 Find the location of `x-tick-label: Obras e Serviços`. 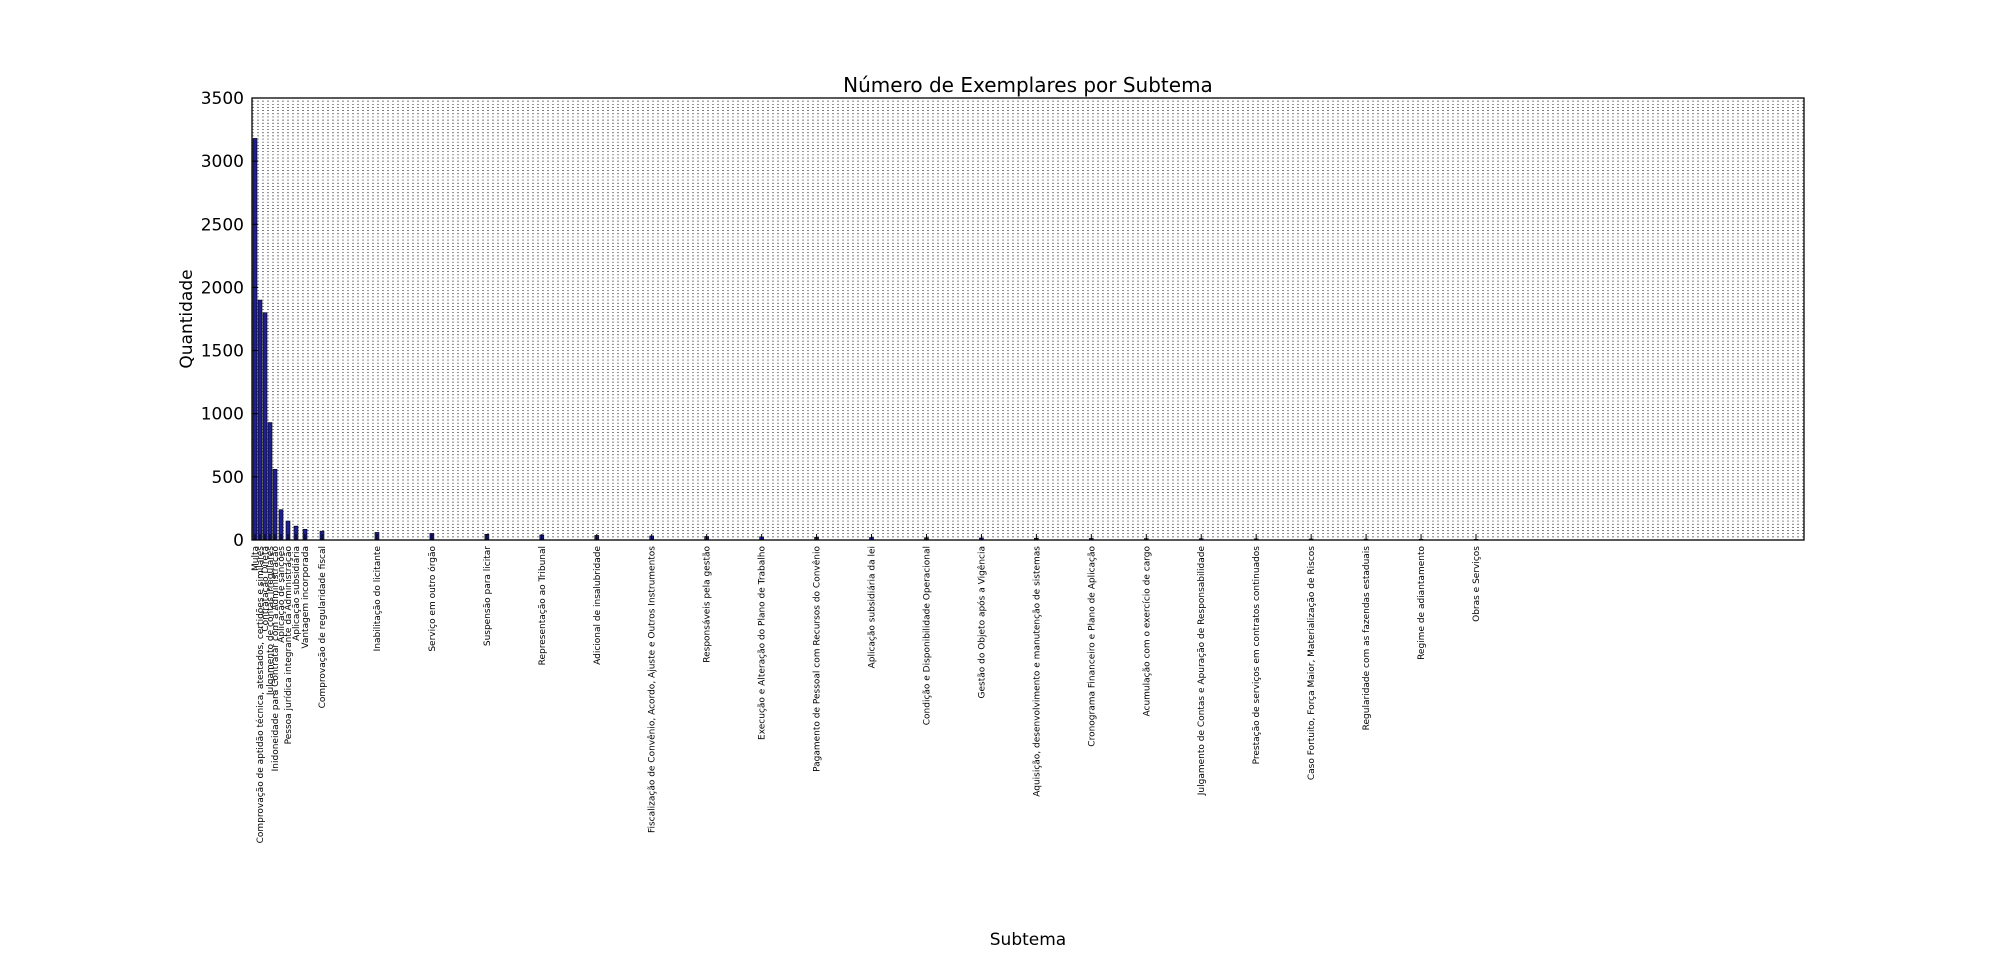

x-tick-label: Obras e Serviços is located at coordinates (1477, 584).